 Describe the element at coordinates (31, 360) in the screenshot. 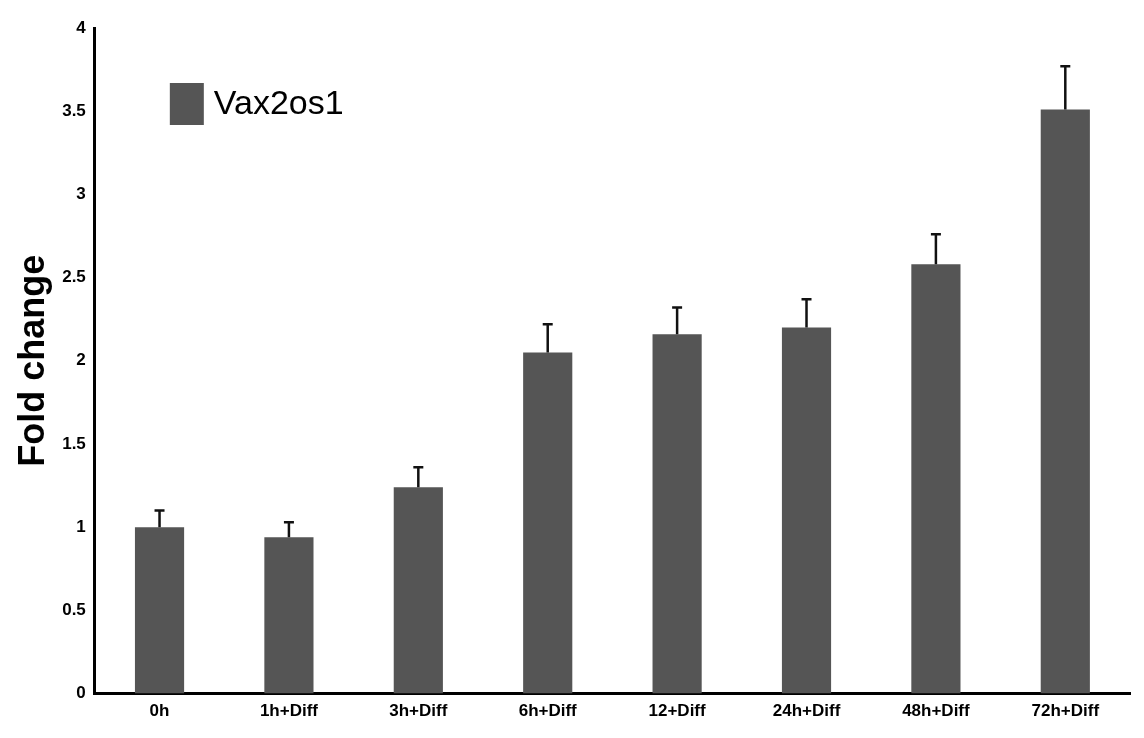

I see `y-axis-title: Fold change` at that location.